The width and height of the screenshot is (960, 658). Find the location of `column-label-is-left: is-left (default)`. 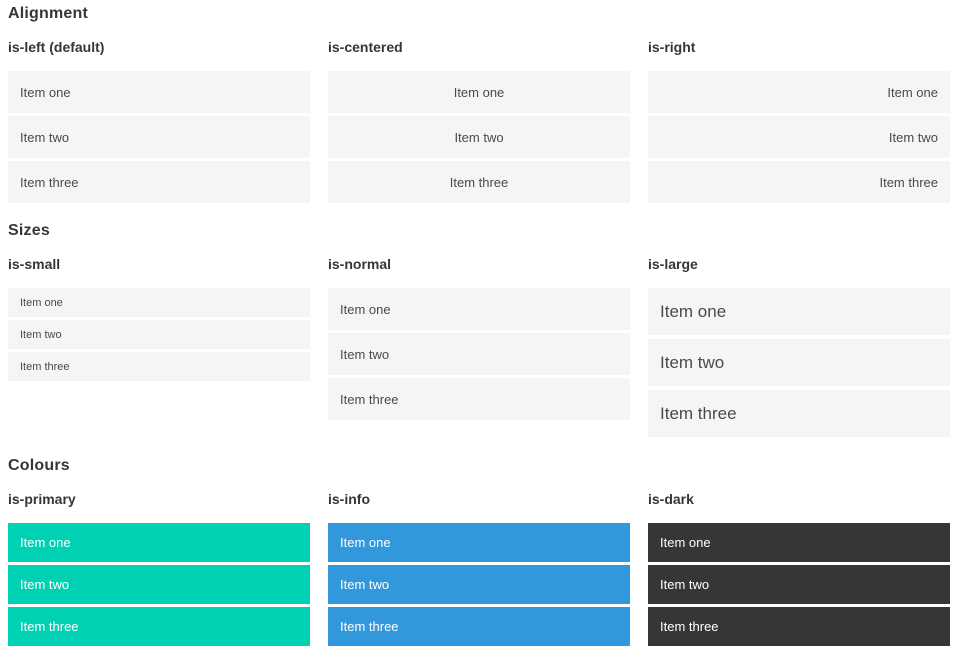

column-label-is-left: is-left (default) is located at coordinates (56, 47).